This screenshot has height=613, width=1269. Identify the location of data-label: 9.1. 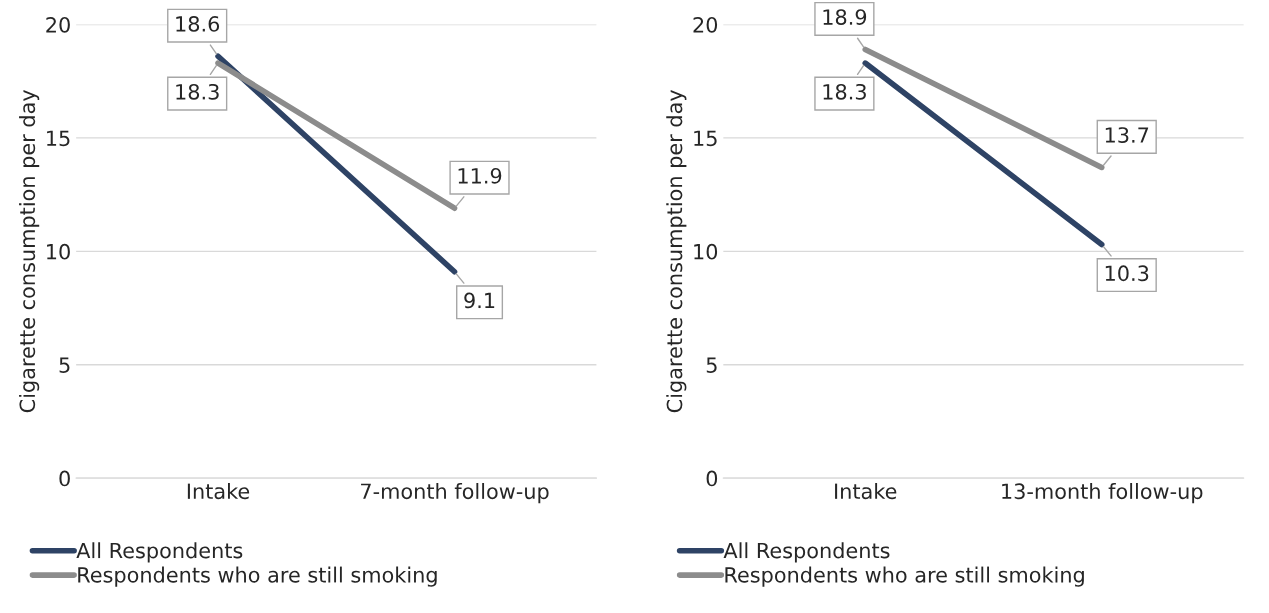
(479, 300).